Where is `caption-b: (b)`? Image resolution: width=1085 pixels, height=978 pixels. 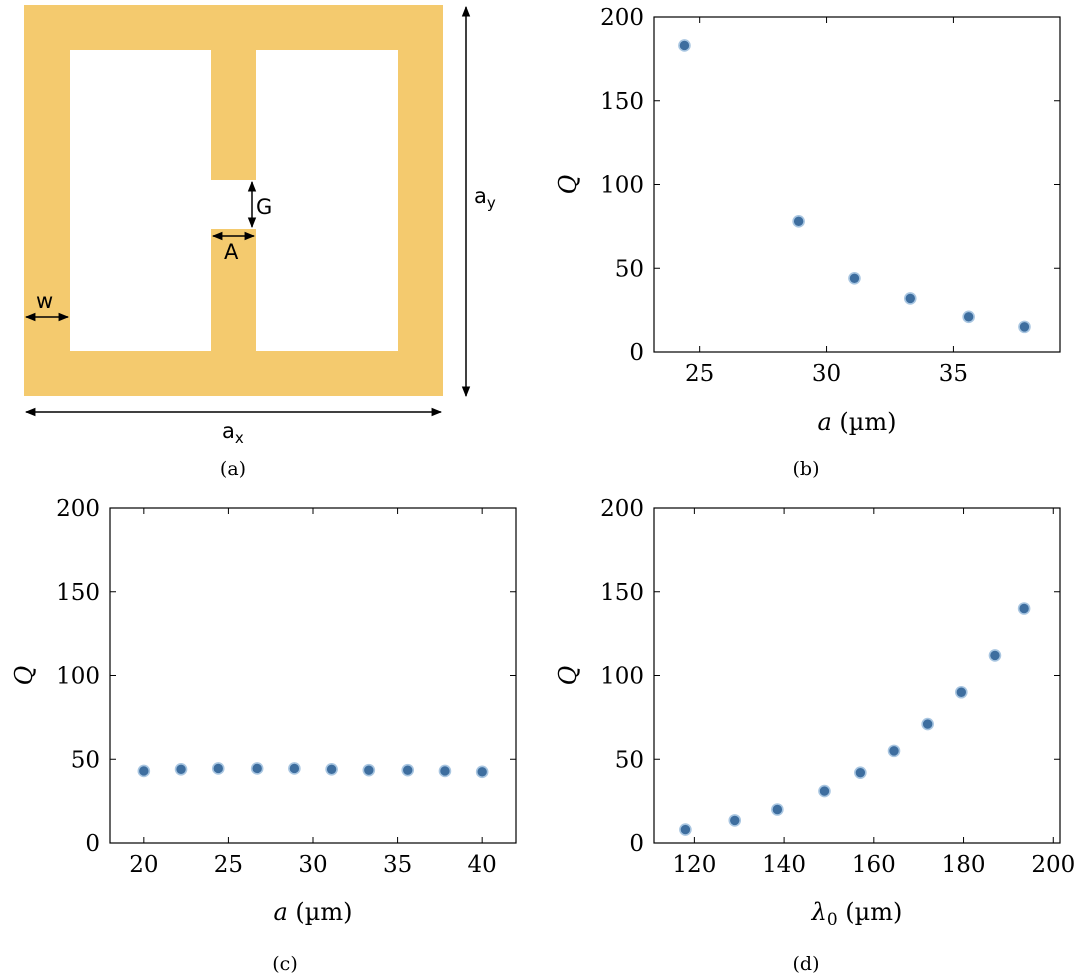
caption-b: (b) is located at coordinates (806, 469).